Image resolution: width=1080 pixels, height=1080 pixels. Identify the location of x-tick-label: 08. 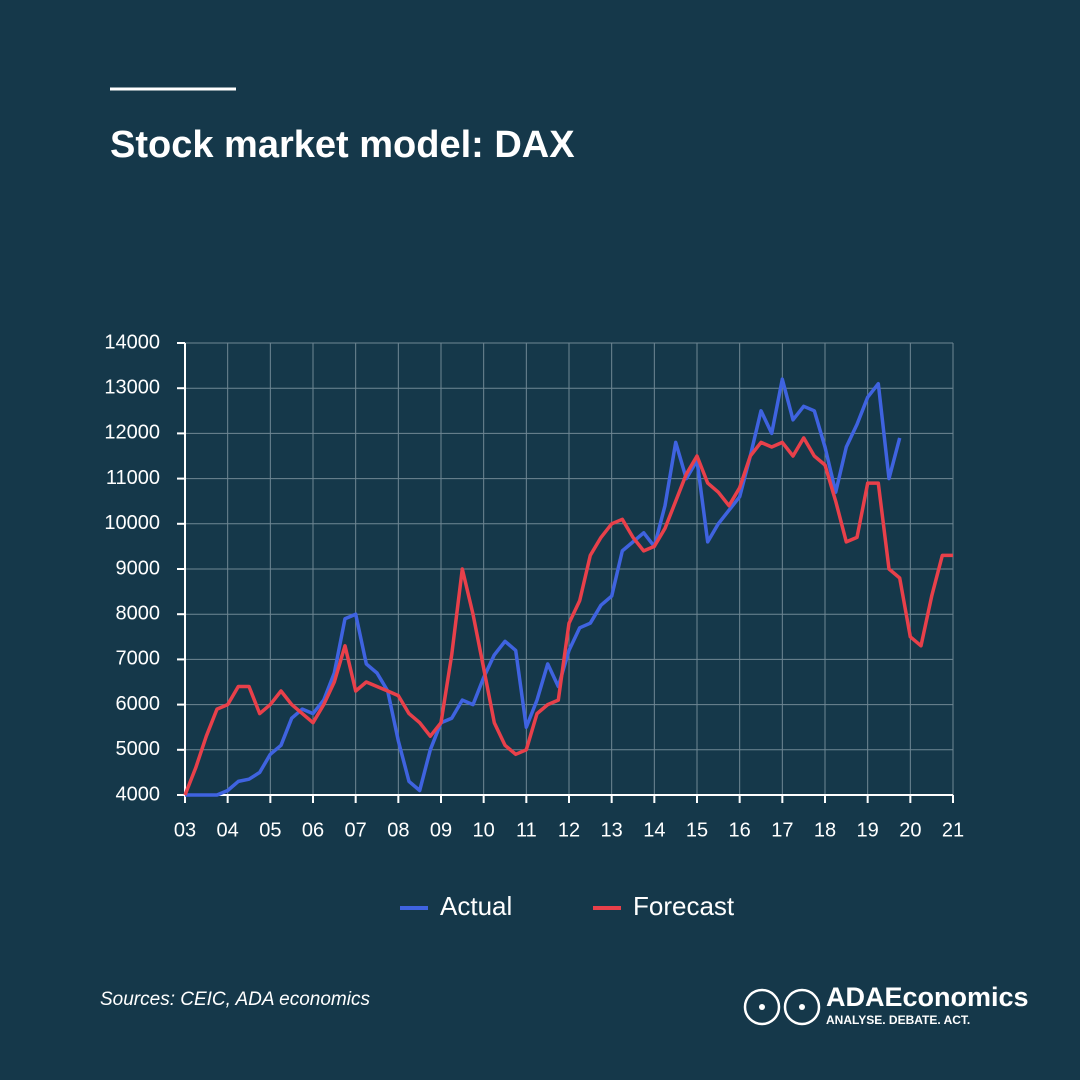
(398, 830).